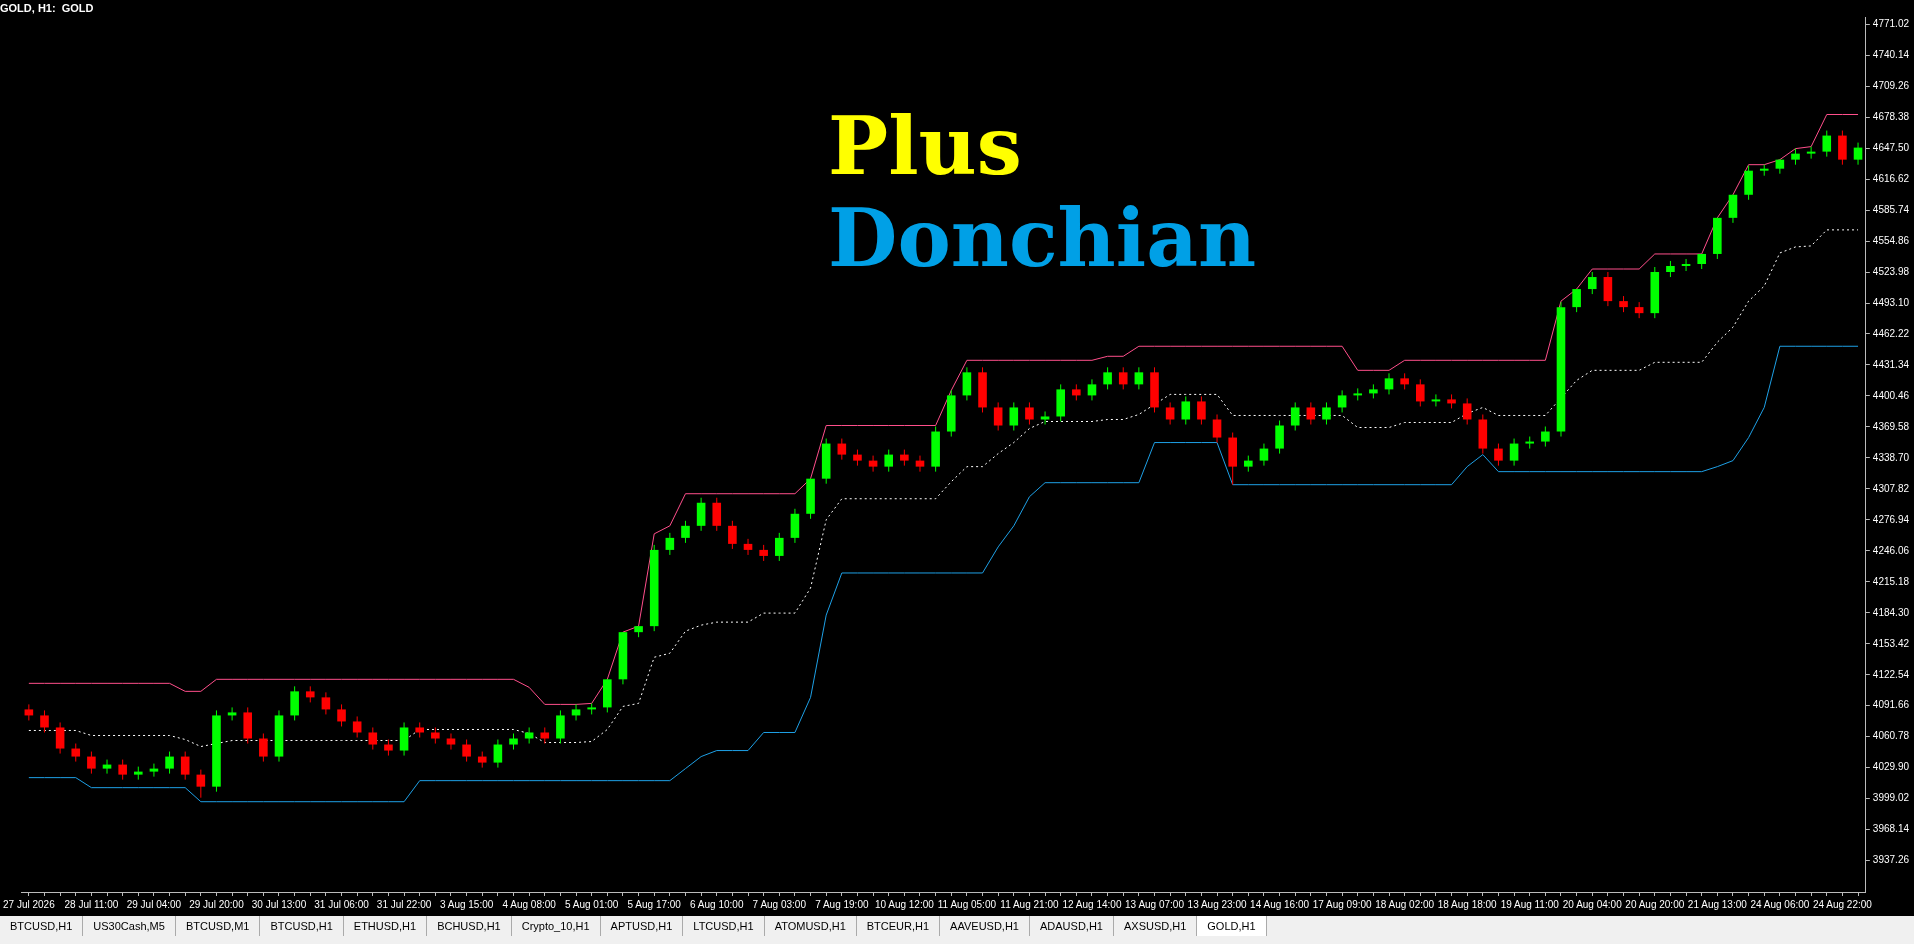 The image size is (1914, 944). I want to click on x-tick-label: 19 Aug 11:00, so click(1530, 904).